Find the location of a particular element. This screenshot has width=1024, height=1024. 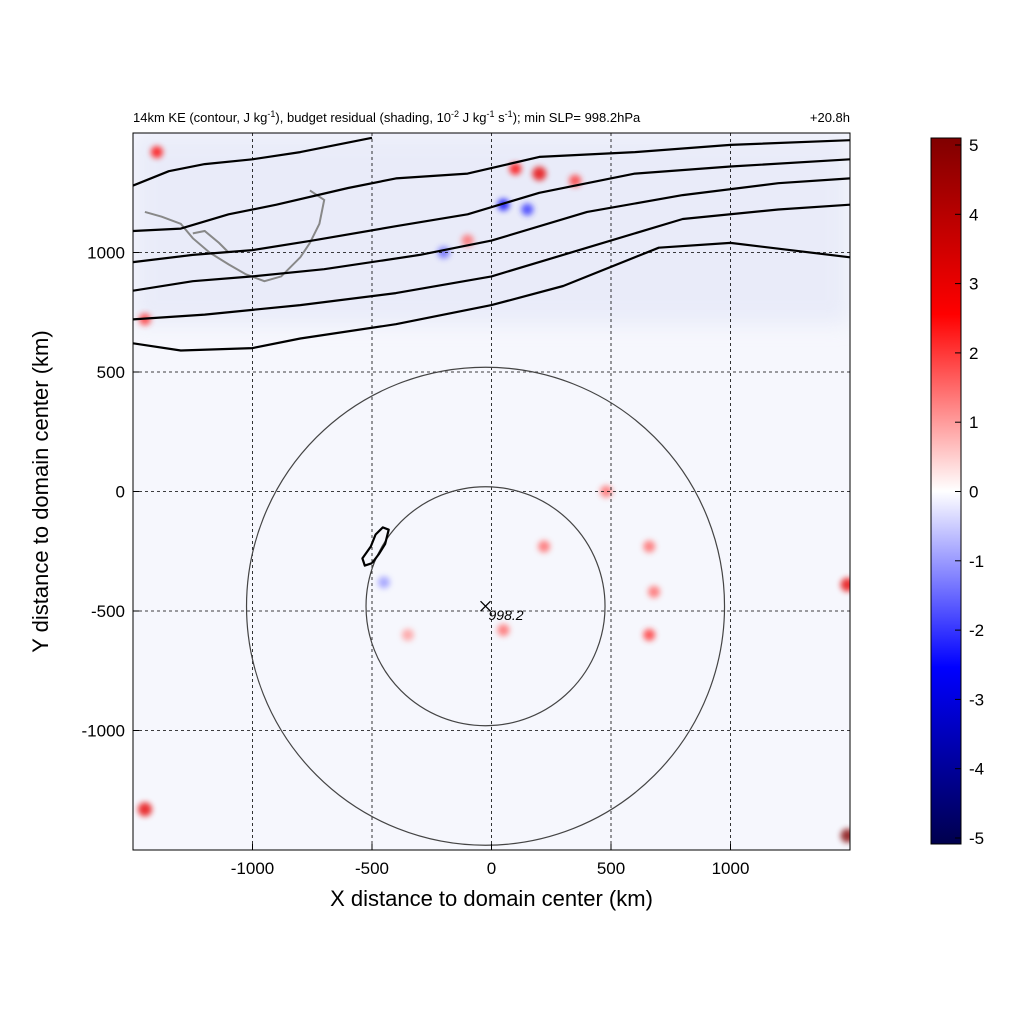

colorbar-tick-label: 0 is located at coordinates (973, 492).